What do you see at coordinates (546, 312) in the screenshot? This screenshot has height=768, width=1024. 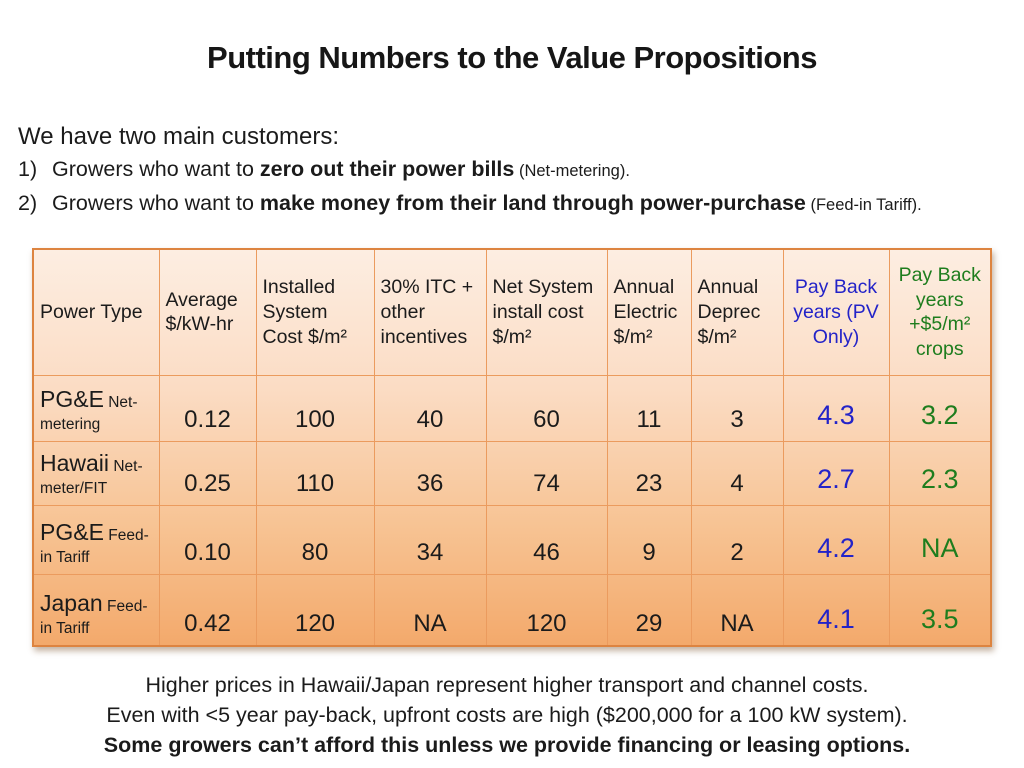 I see `column-header-net-install-cost: Net System install cost $/m²` at bounding box center [546, 312].